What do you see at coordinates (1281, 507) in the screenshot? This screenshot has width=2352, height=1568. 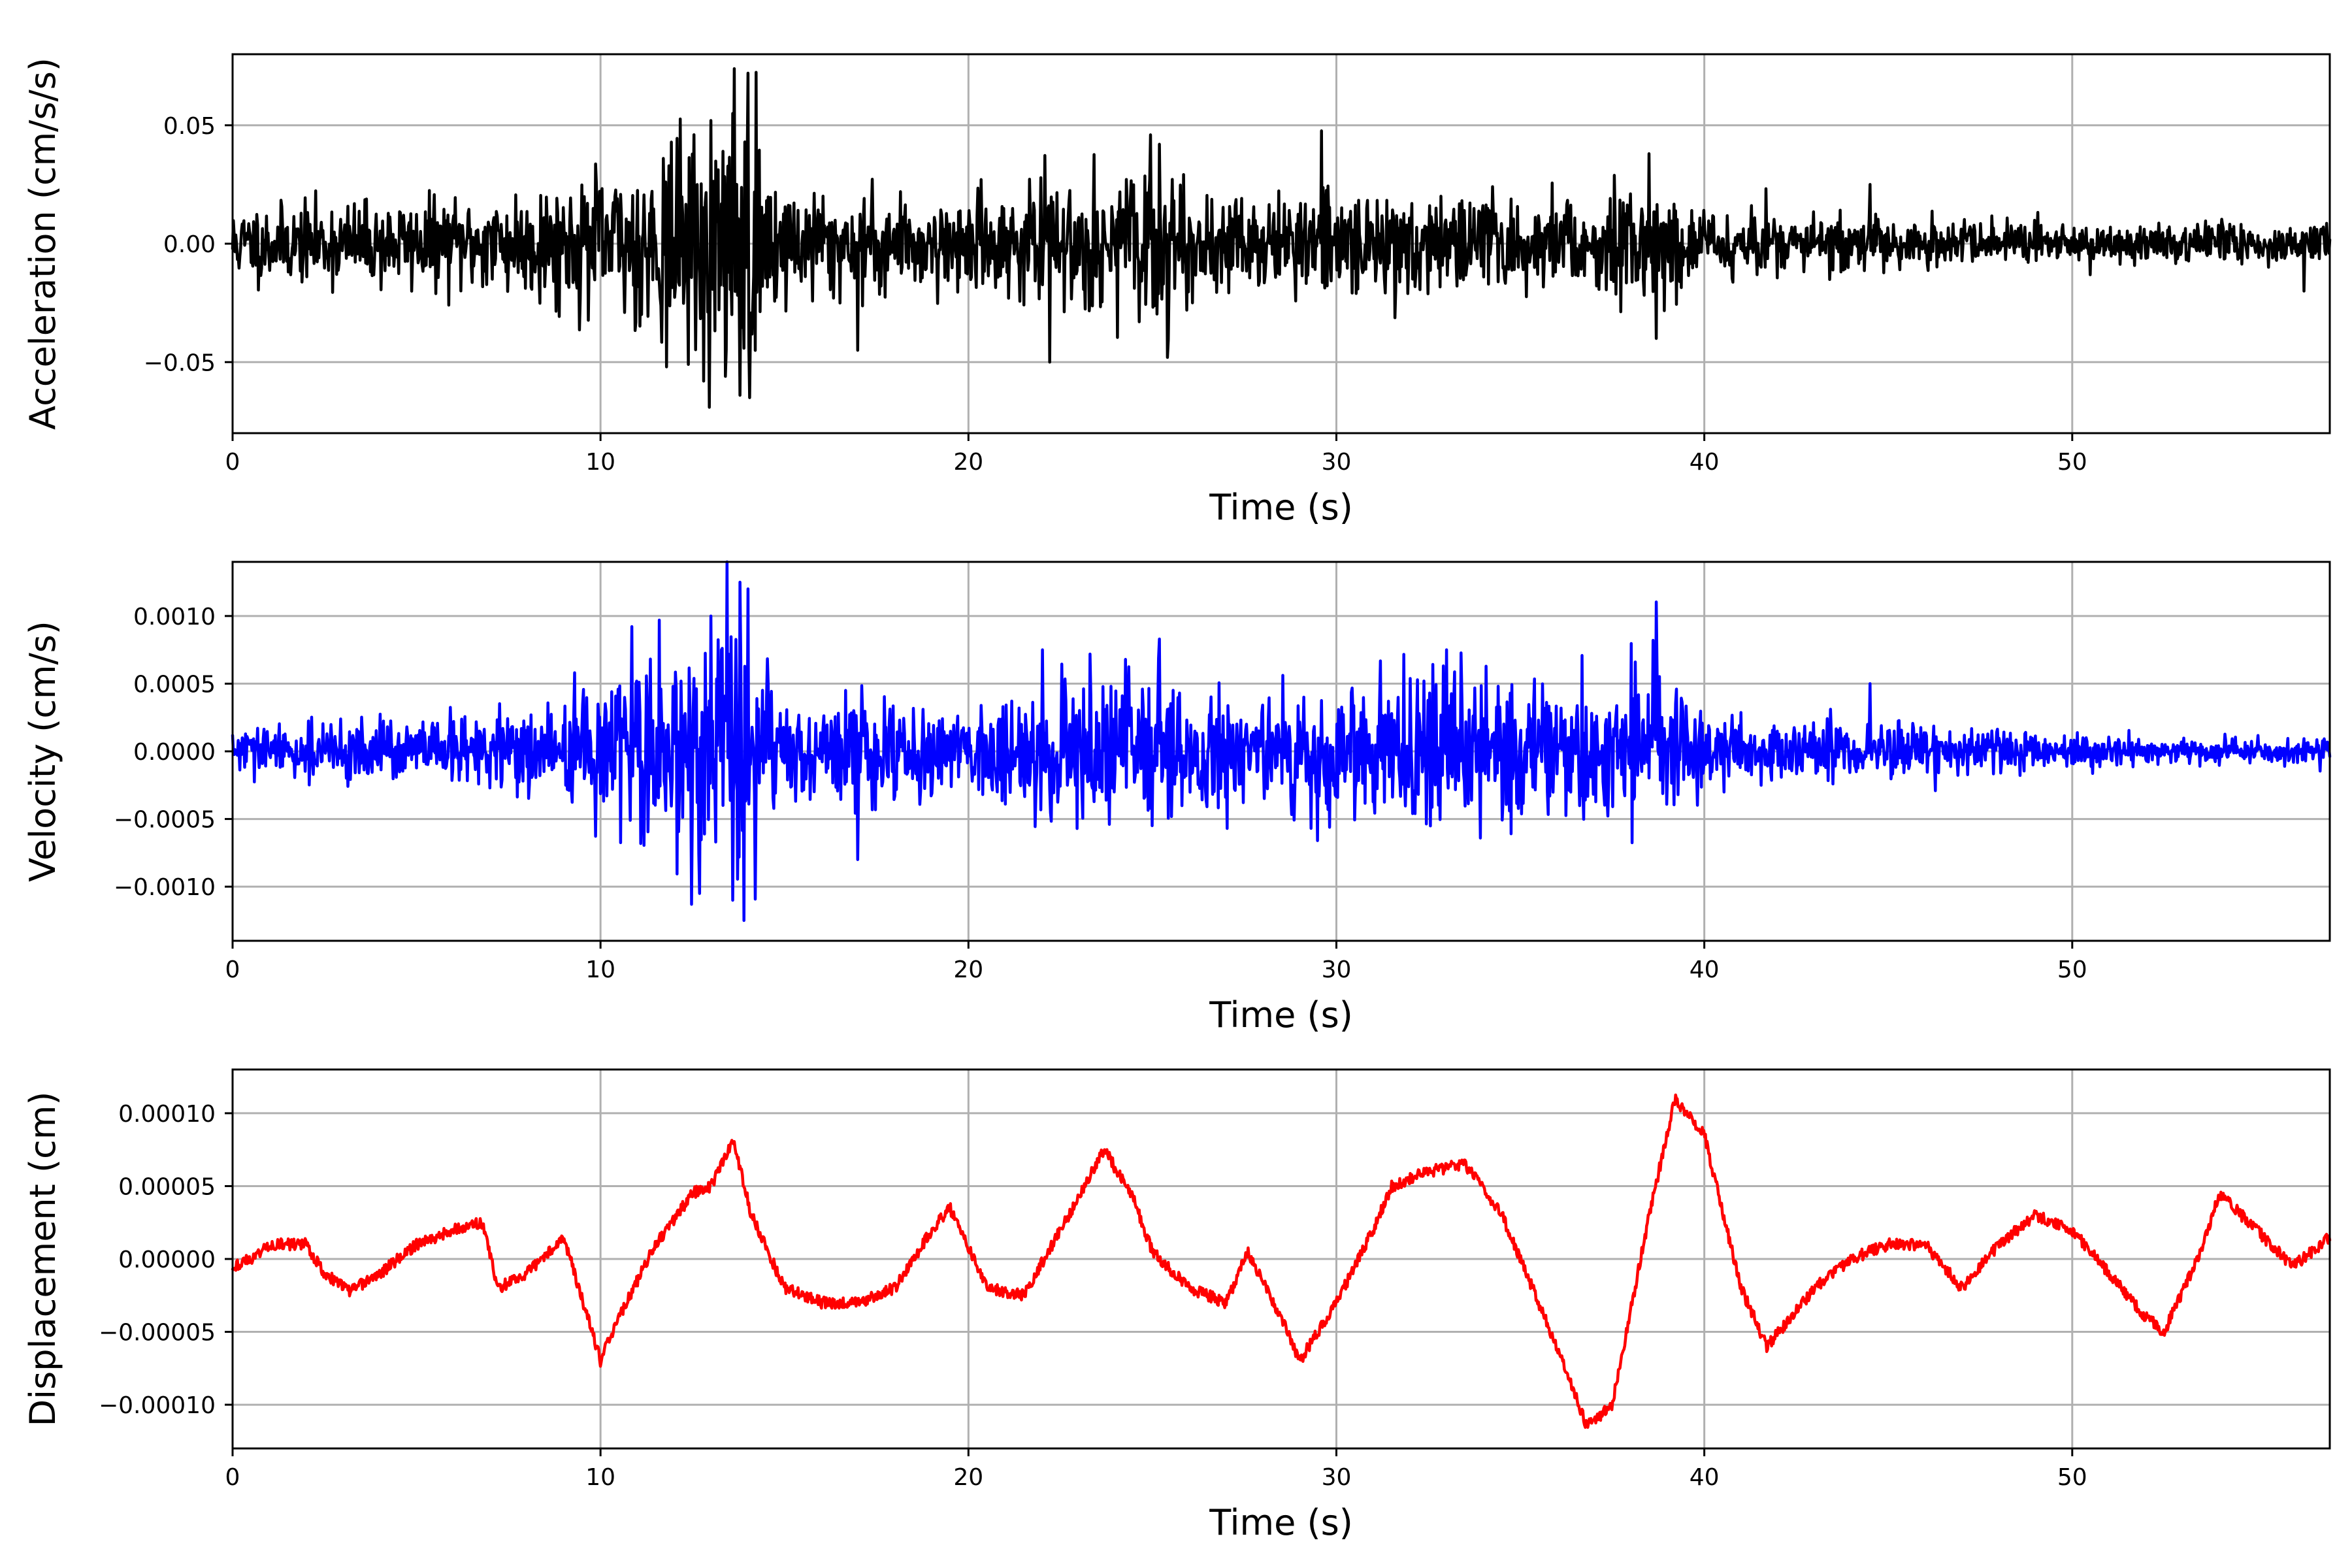 I see `acceleration-x-axis-label: Time (s)` at bounding box center [1281, 507].